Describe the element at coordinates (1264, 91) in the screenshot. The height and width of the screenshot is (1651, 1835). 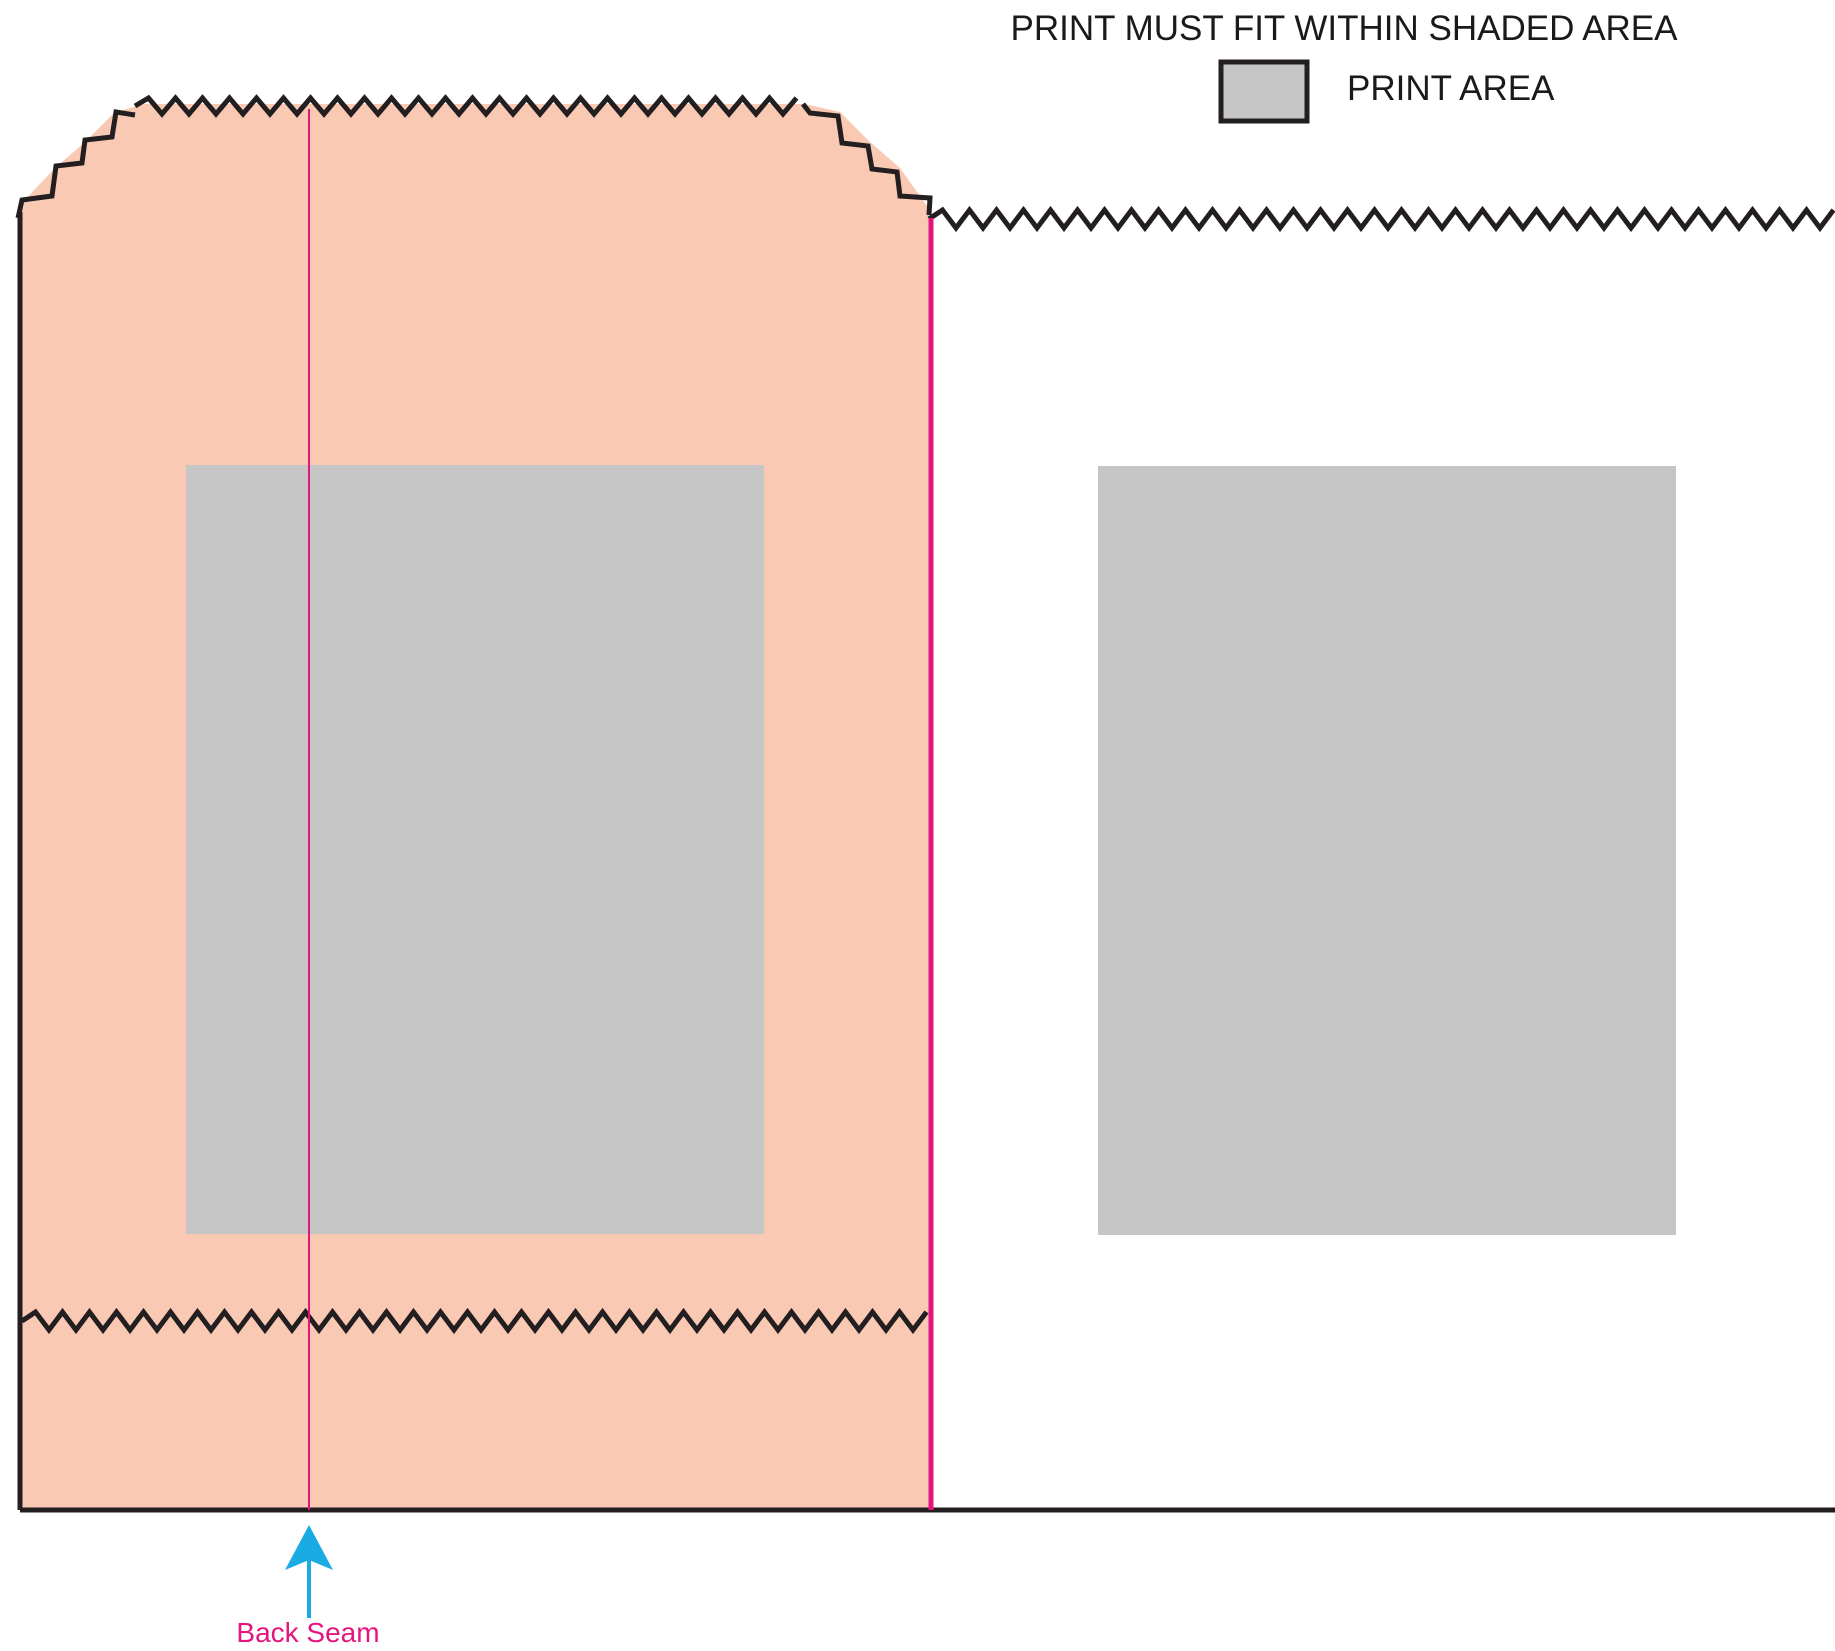
I see `legend-swatch` at that location.